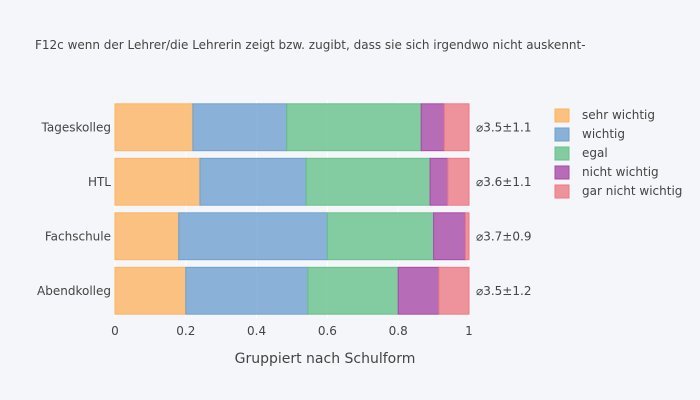 The height and width of the screenshot is (400, 700). Describe the element at coordinates (620, 172) in the screenshot. I see `legend-label: nicht wichtig` at that location.